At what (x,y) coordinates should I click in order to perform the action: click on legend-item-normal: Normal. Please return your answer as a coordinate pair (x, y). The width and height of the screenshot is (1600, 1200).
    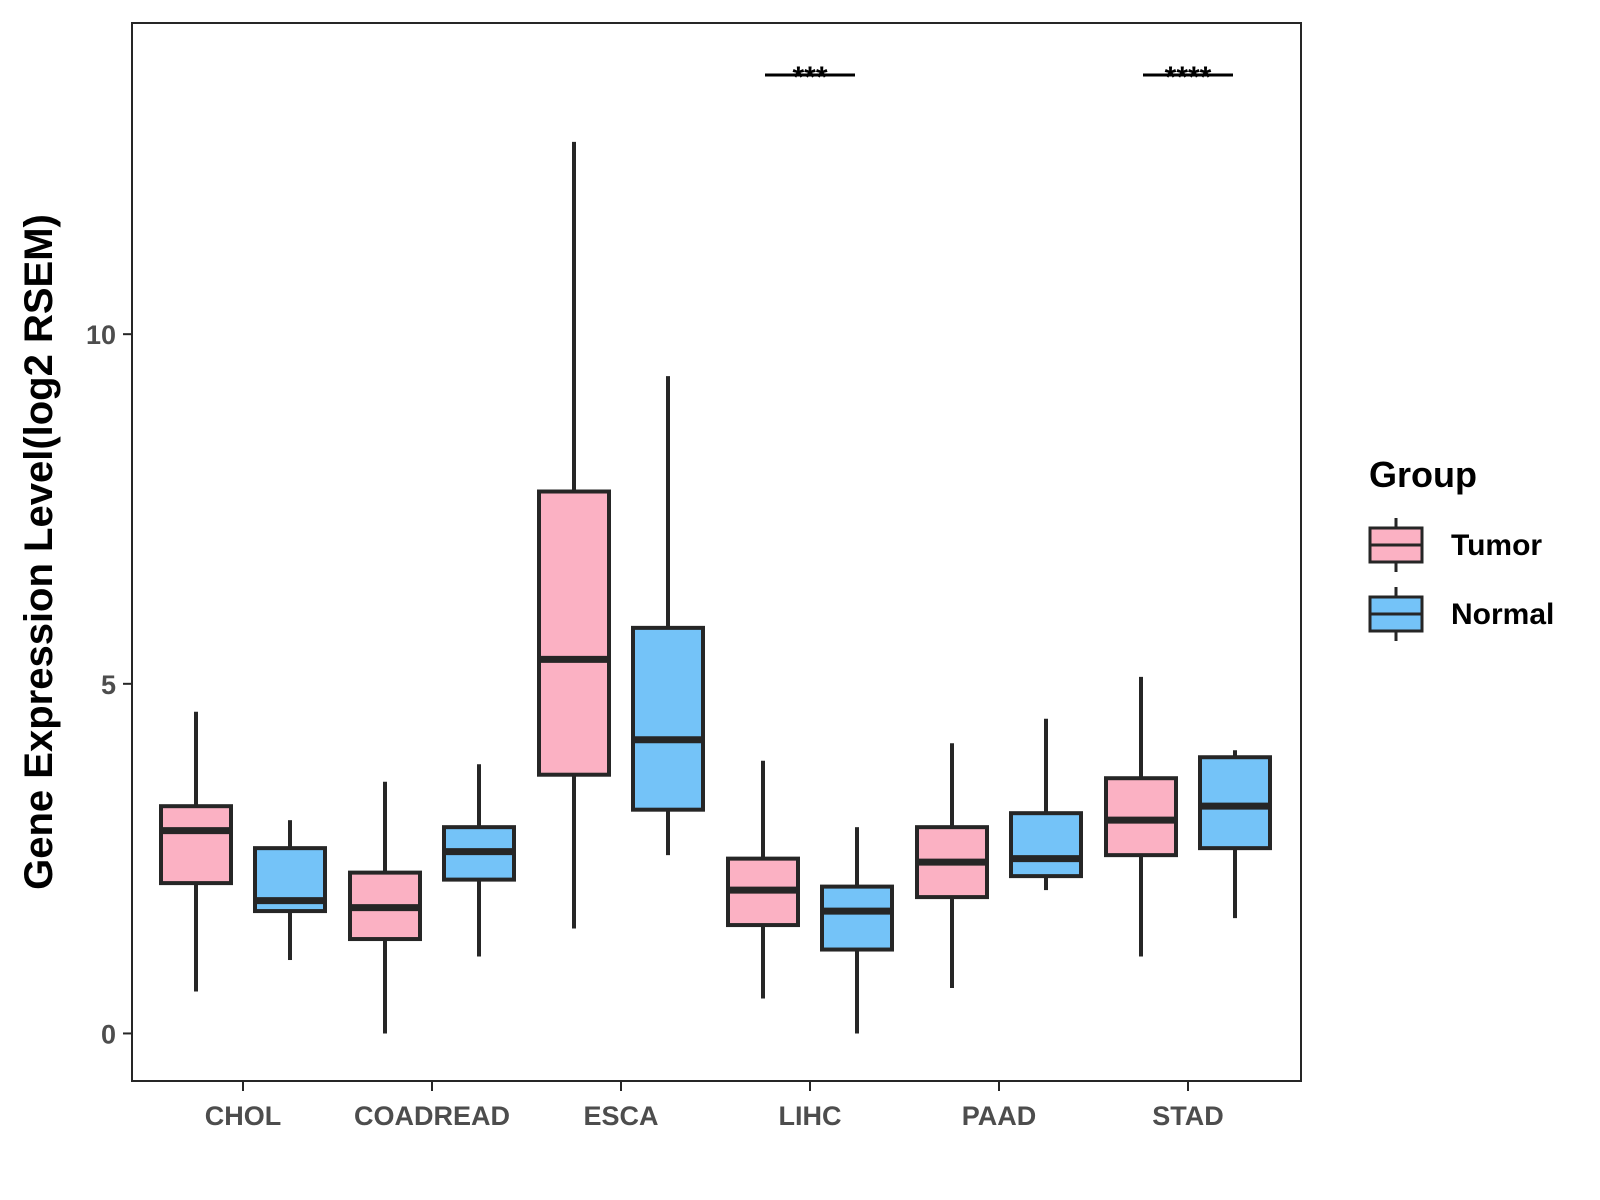
    Looking at the image, I should click on (1461, 614).